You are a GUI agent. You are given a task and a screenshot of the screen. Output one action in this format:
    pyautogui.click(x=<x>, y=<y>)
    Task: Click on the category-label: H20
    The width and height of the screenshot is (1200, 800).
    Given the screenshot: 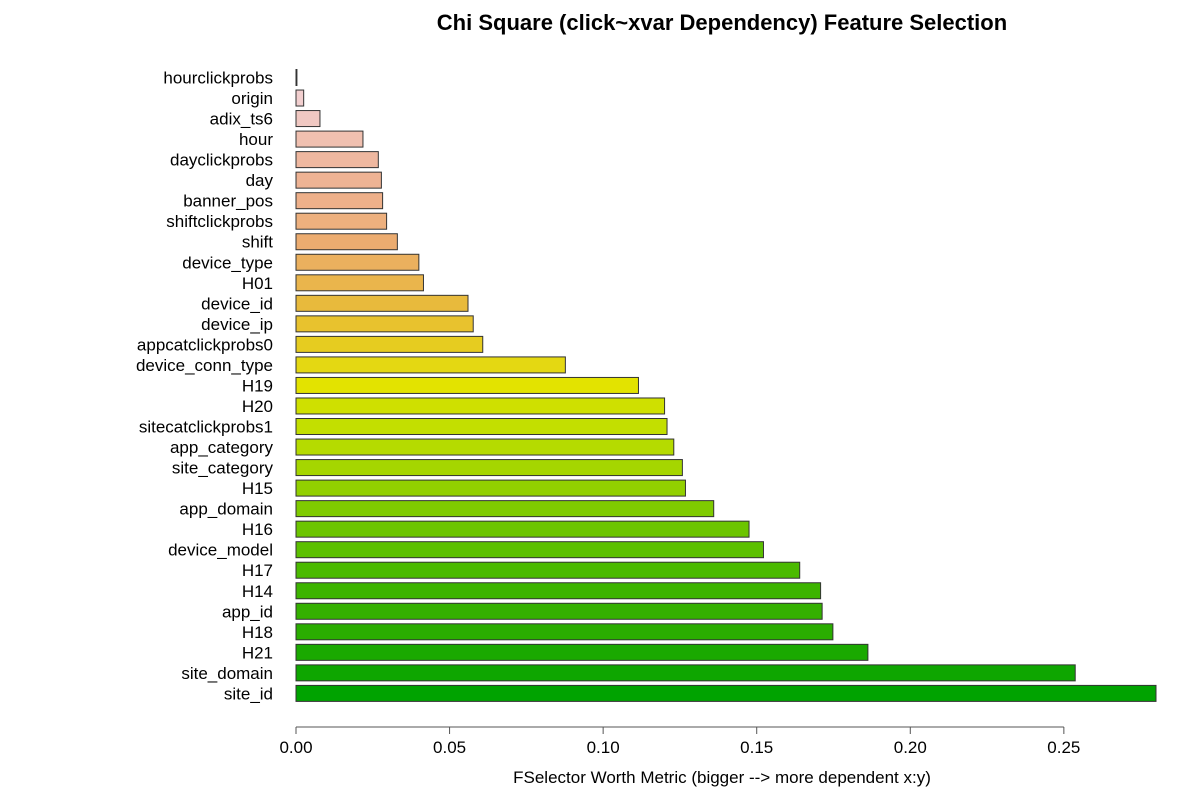 What is the action you would take?
    pyautogui.click(x=257, y=406)
    